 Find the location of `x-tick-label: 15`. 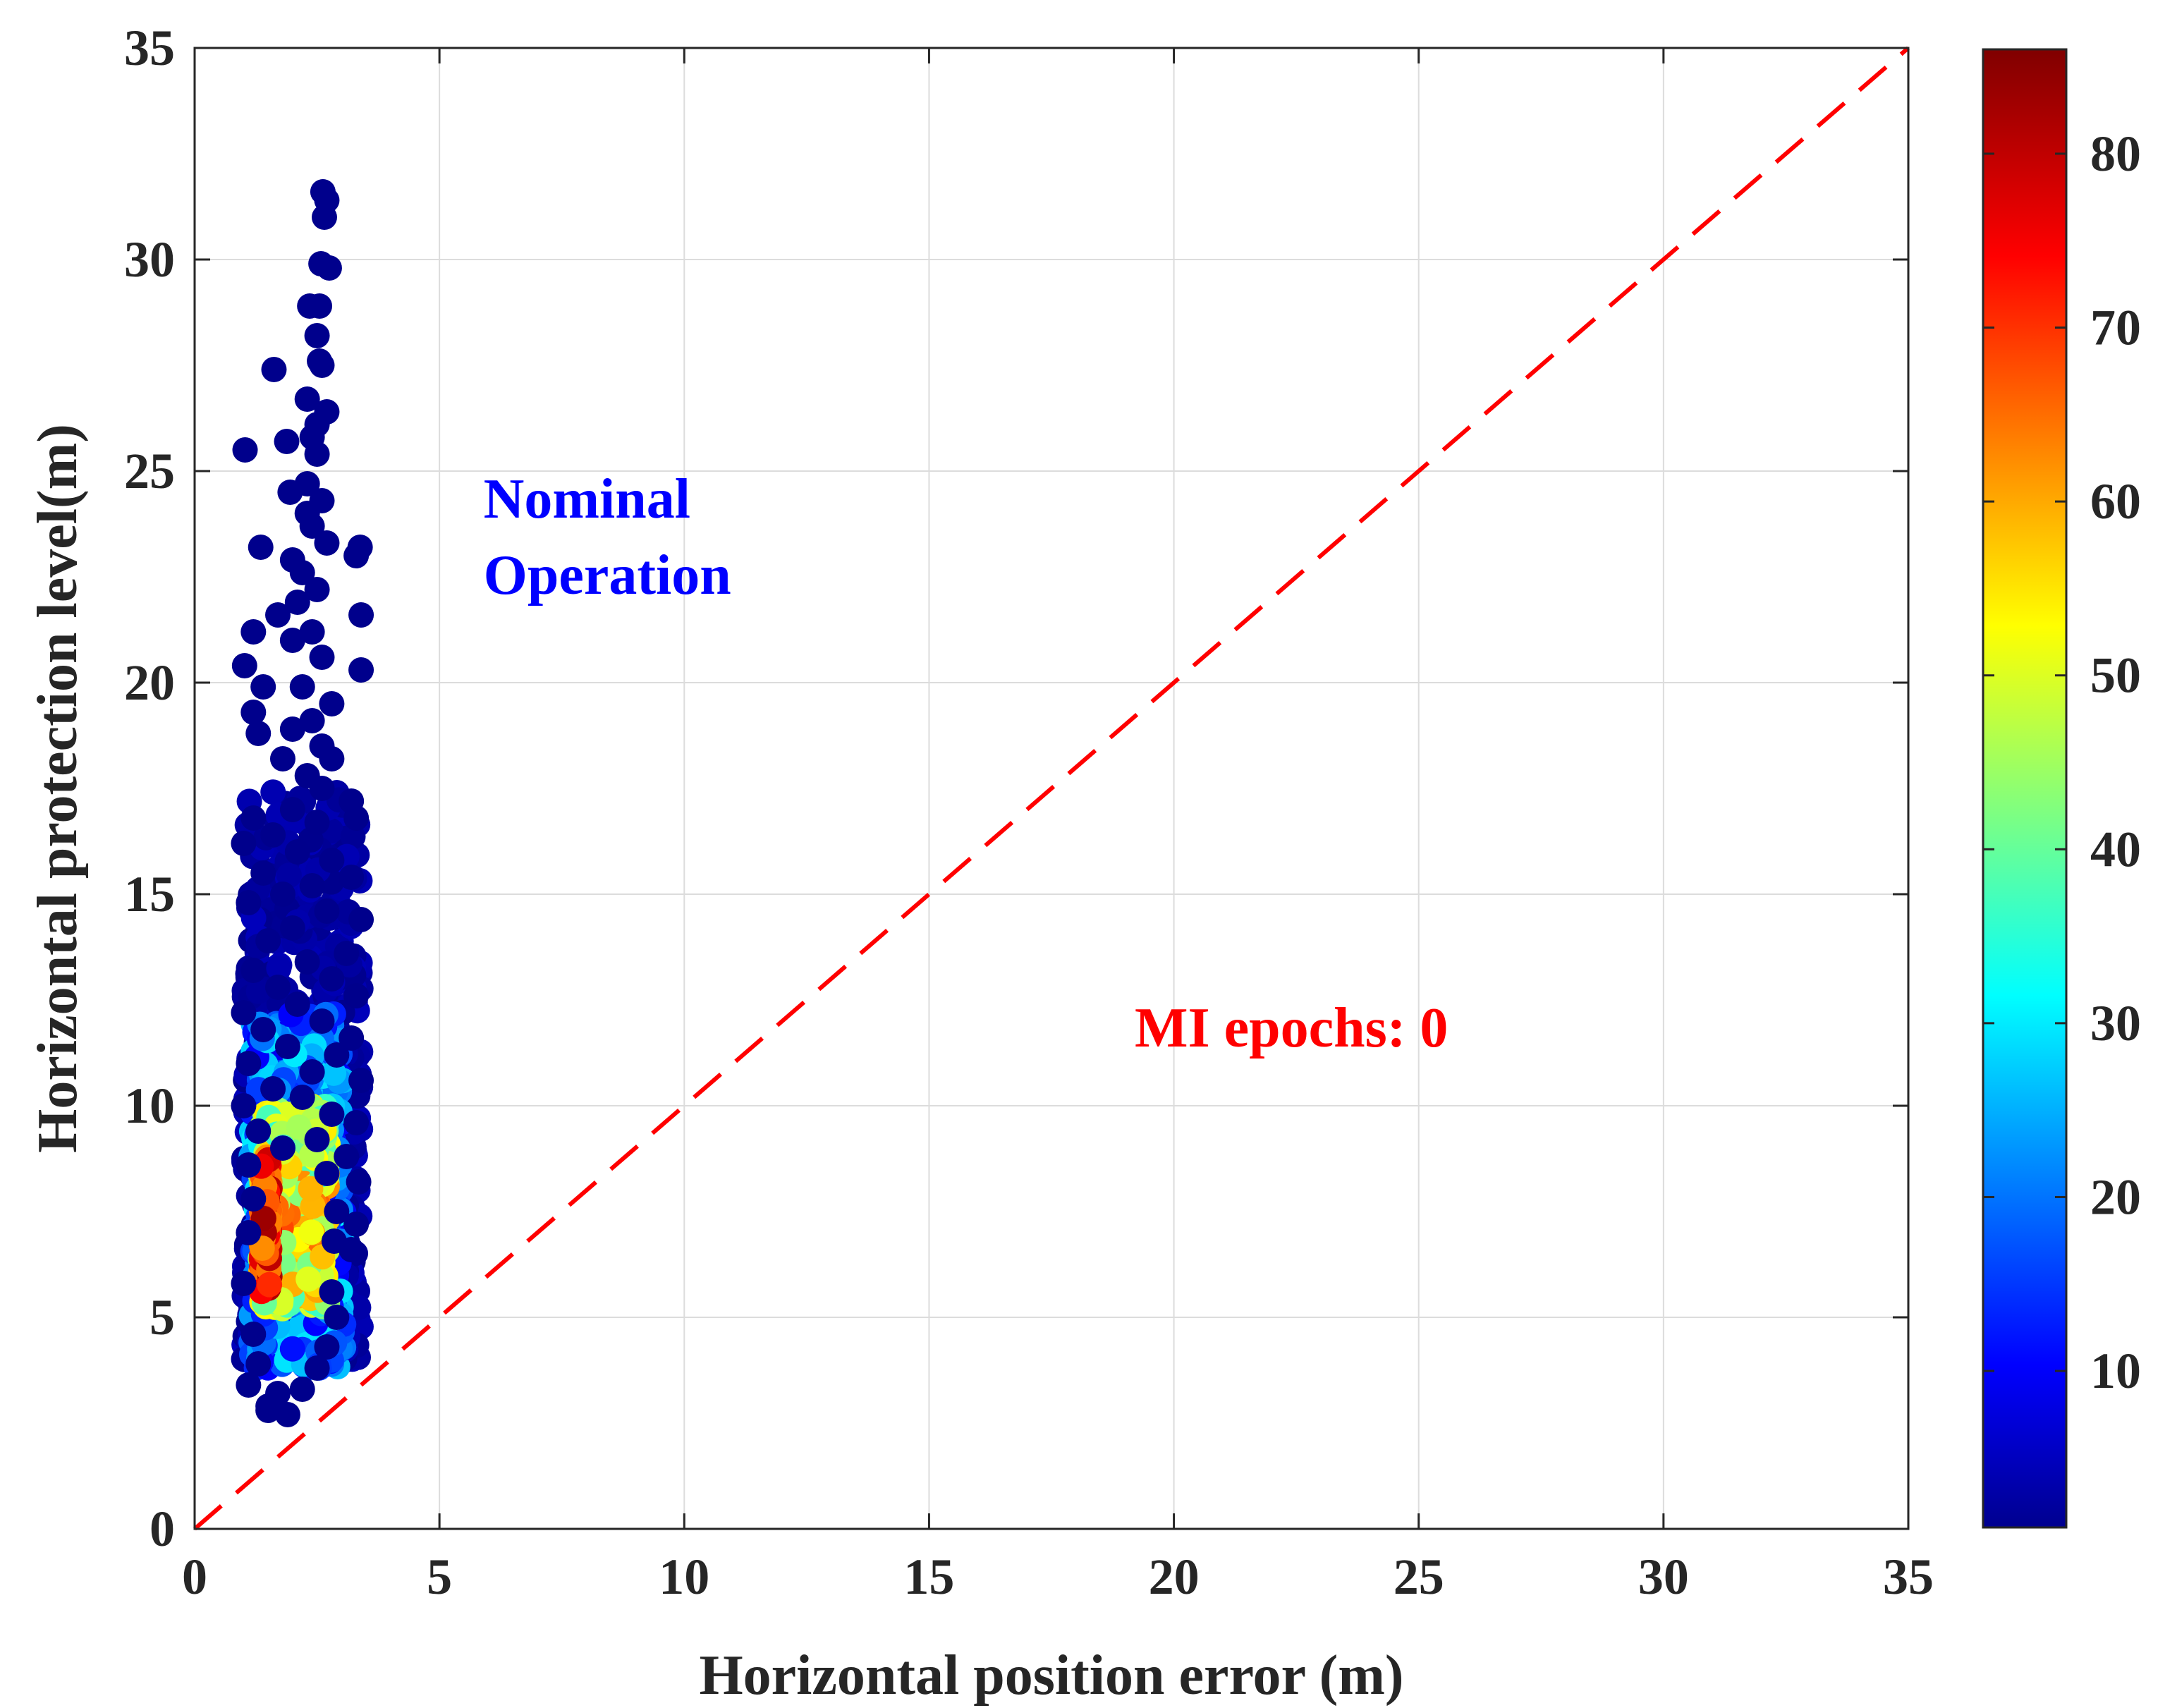

x-tick-label: 15 is located at coordinates (928, 1577).